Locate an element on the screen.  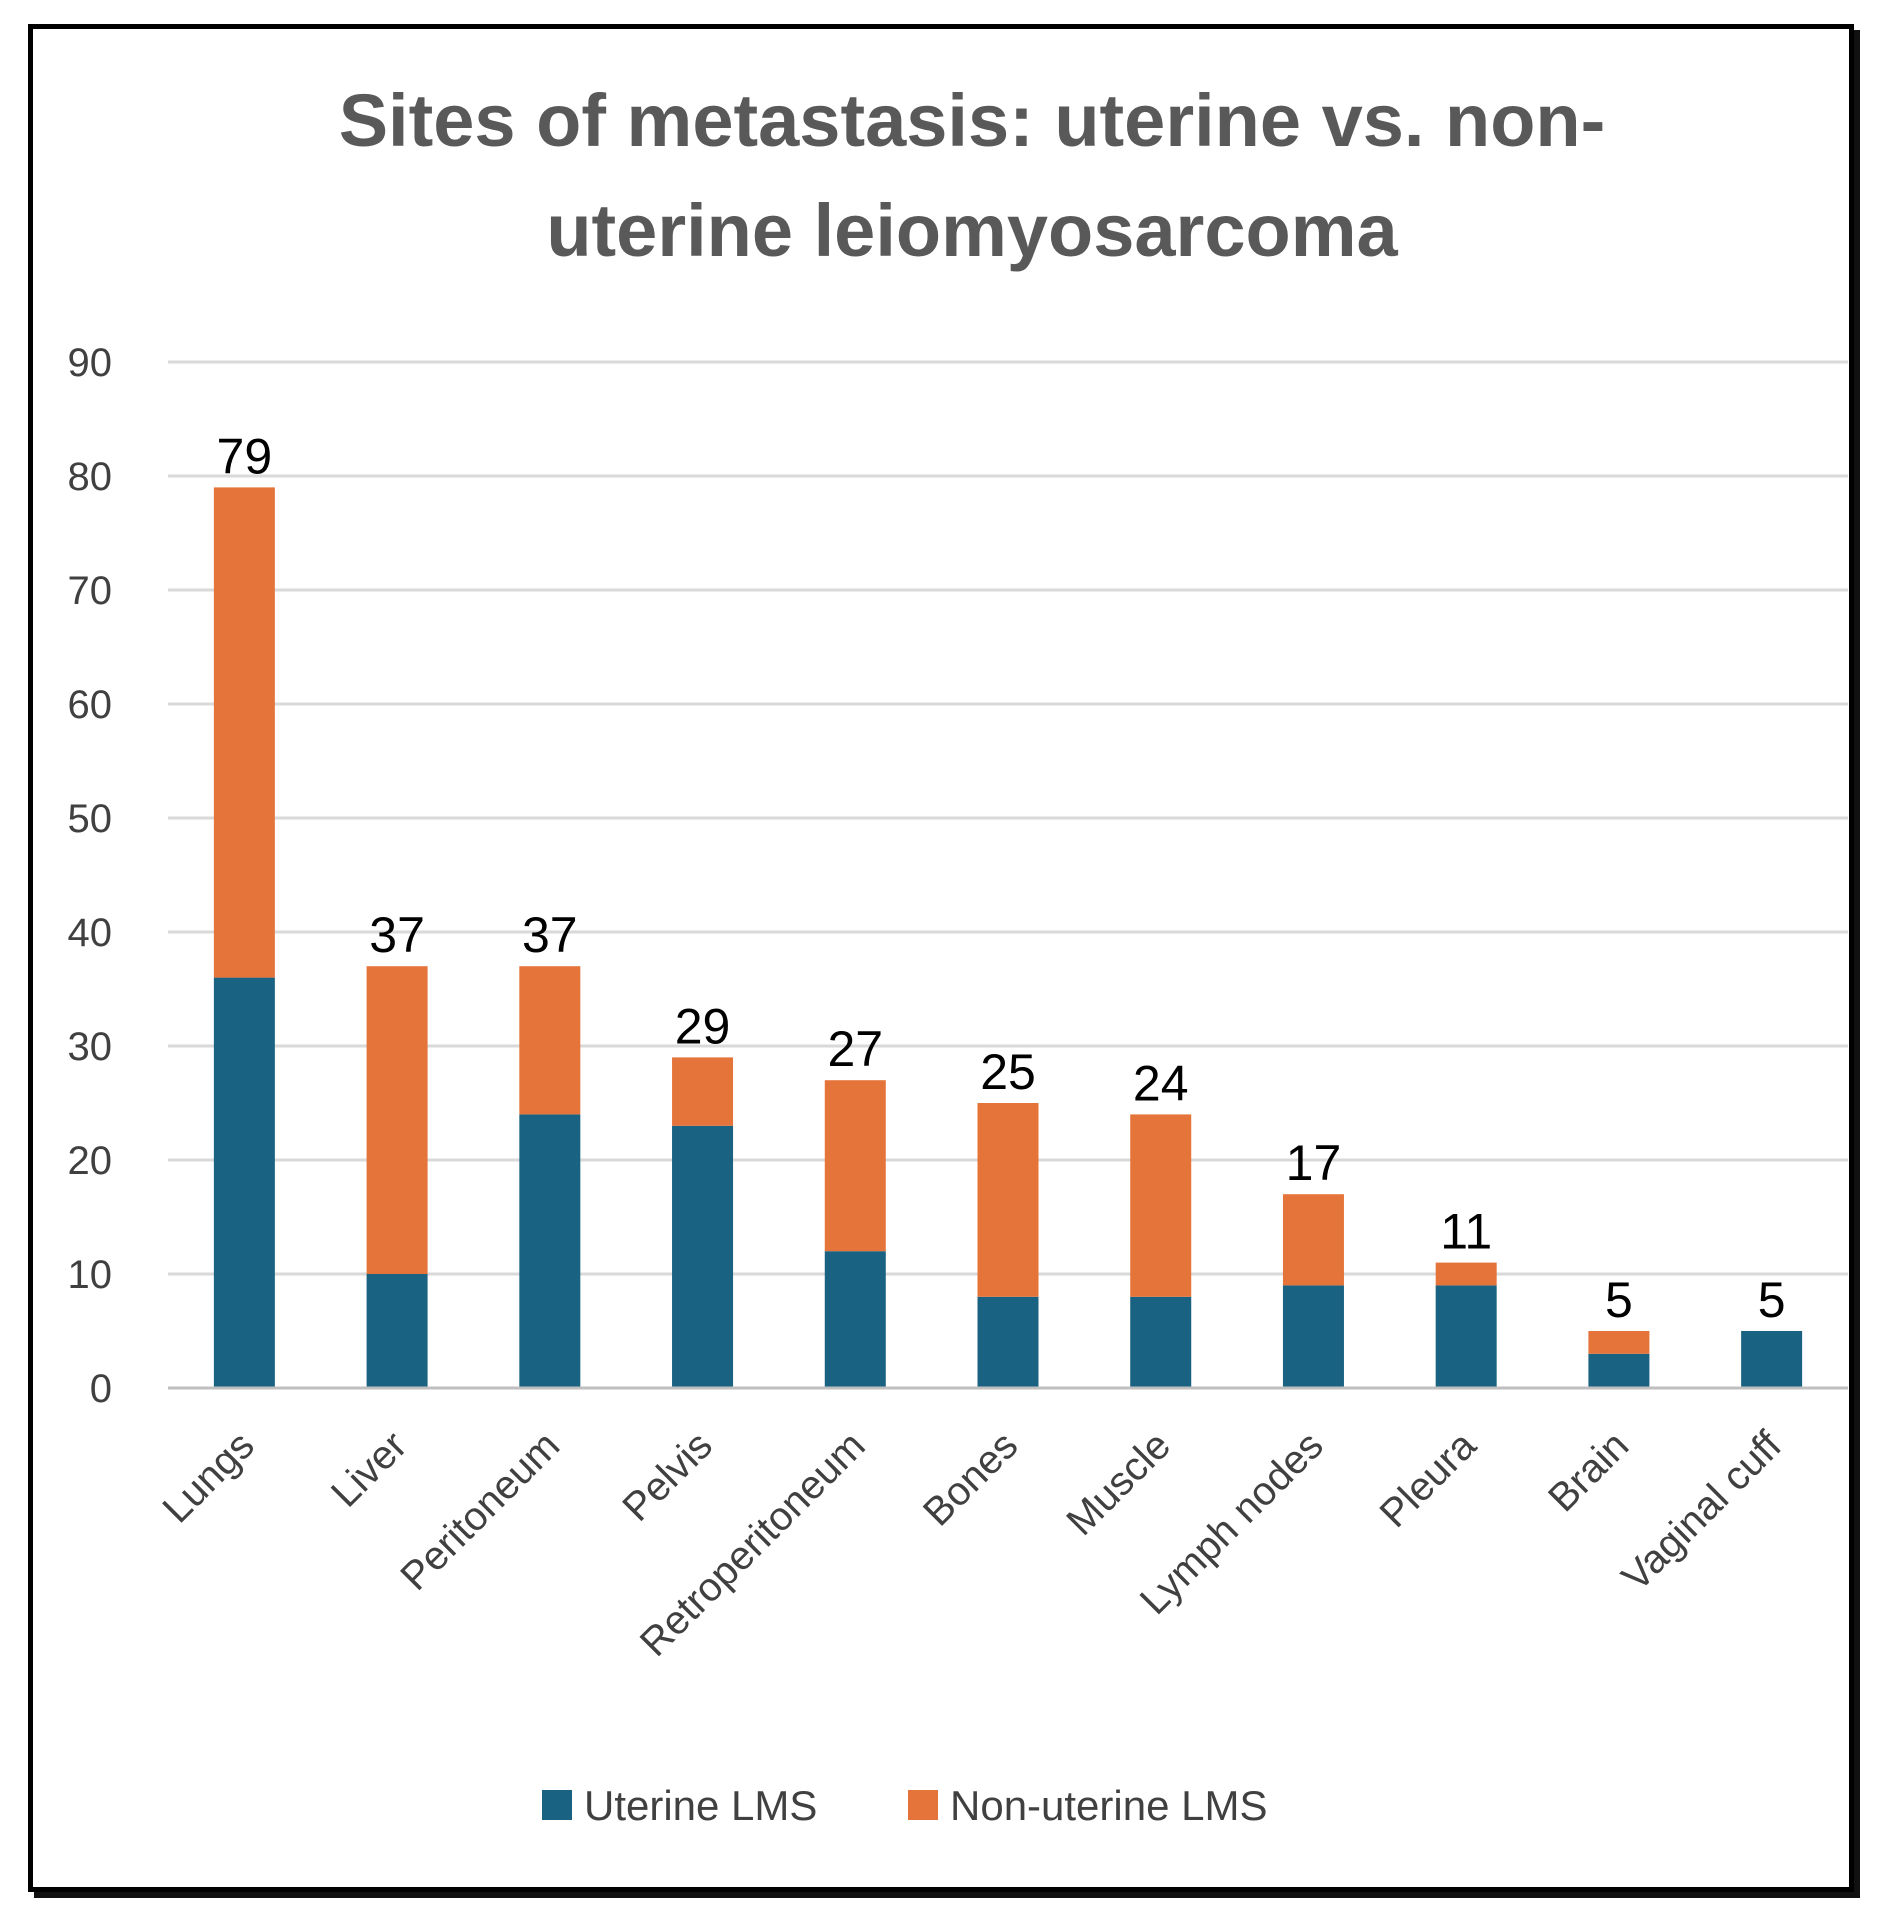
bar-peritoneum-uterine-lms is located at coordinates (550, 1251).